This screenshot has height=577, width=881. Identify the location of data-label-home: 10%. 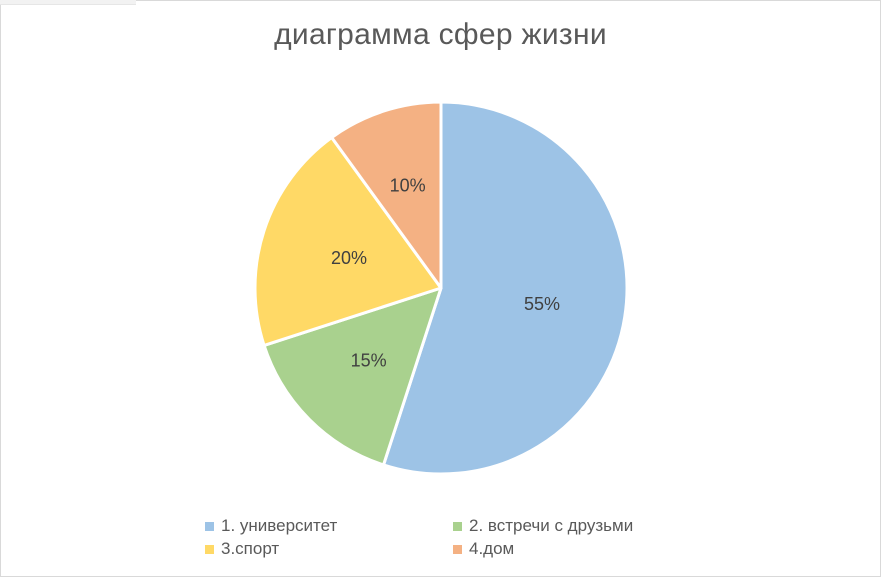
(408, 185).